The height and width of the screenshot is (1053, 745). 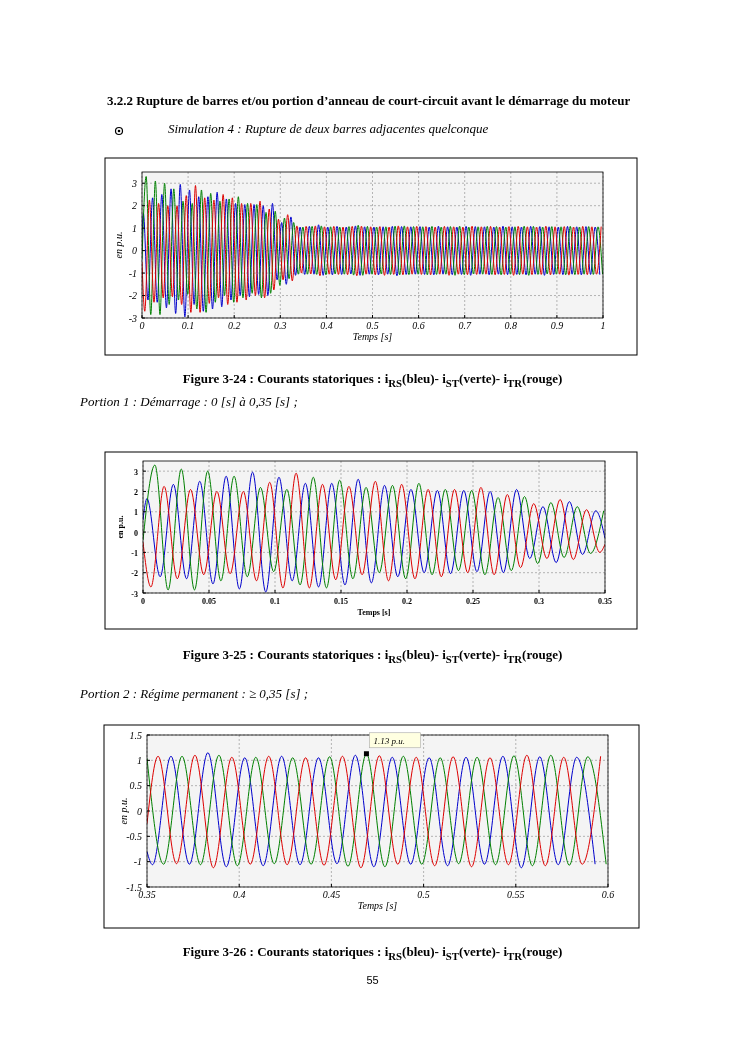 I want to click on chart-title: 3.2.2 Rupture de barres et/ou portion d’anneau de court-circuit avant le démarrage du moteur, so click(x=369, y=101).